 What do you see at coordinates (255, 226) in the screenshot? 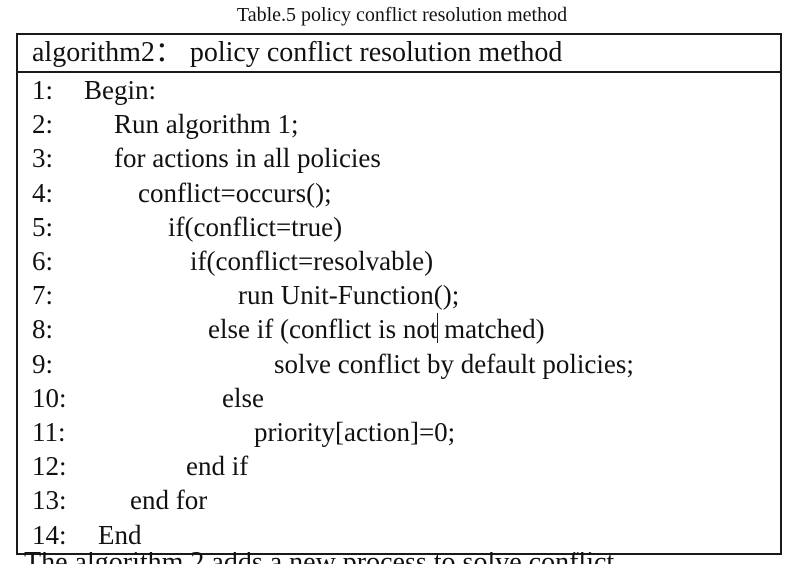
I see `line-code: if(conflict=true)` at bounding box center [255, 226].